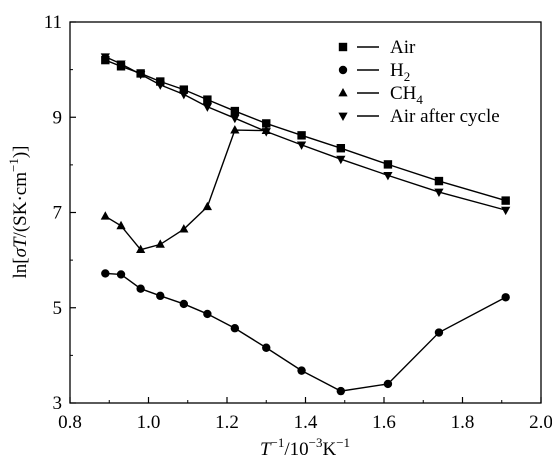 Image resolution: width=552 pixels, height=463 pixels. What do you see at coordinates (374, 72) in the screenshot?
I see `legend-item-h2: H2` at bounding box center [374, 72].